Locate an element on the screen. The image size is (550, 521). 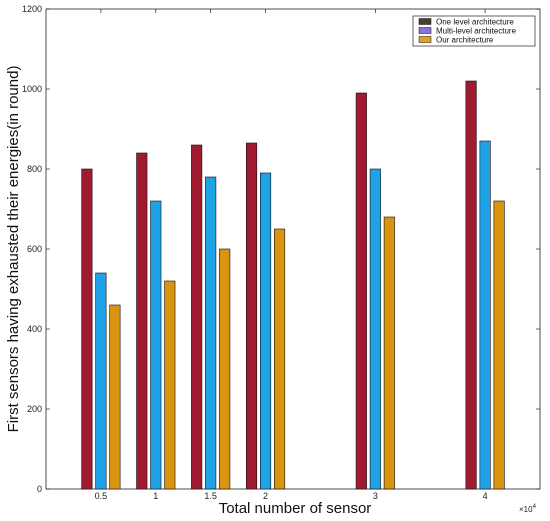
legend-item: One level architecture is located at coordinates (466, 22).